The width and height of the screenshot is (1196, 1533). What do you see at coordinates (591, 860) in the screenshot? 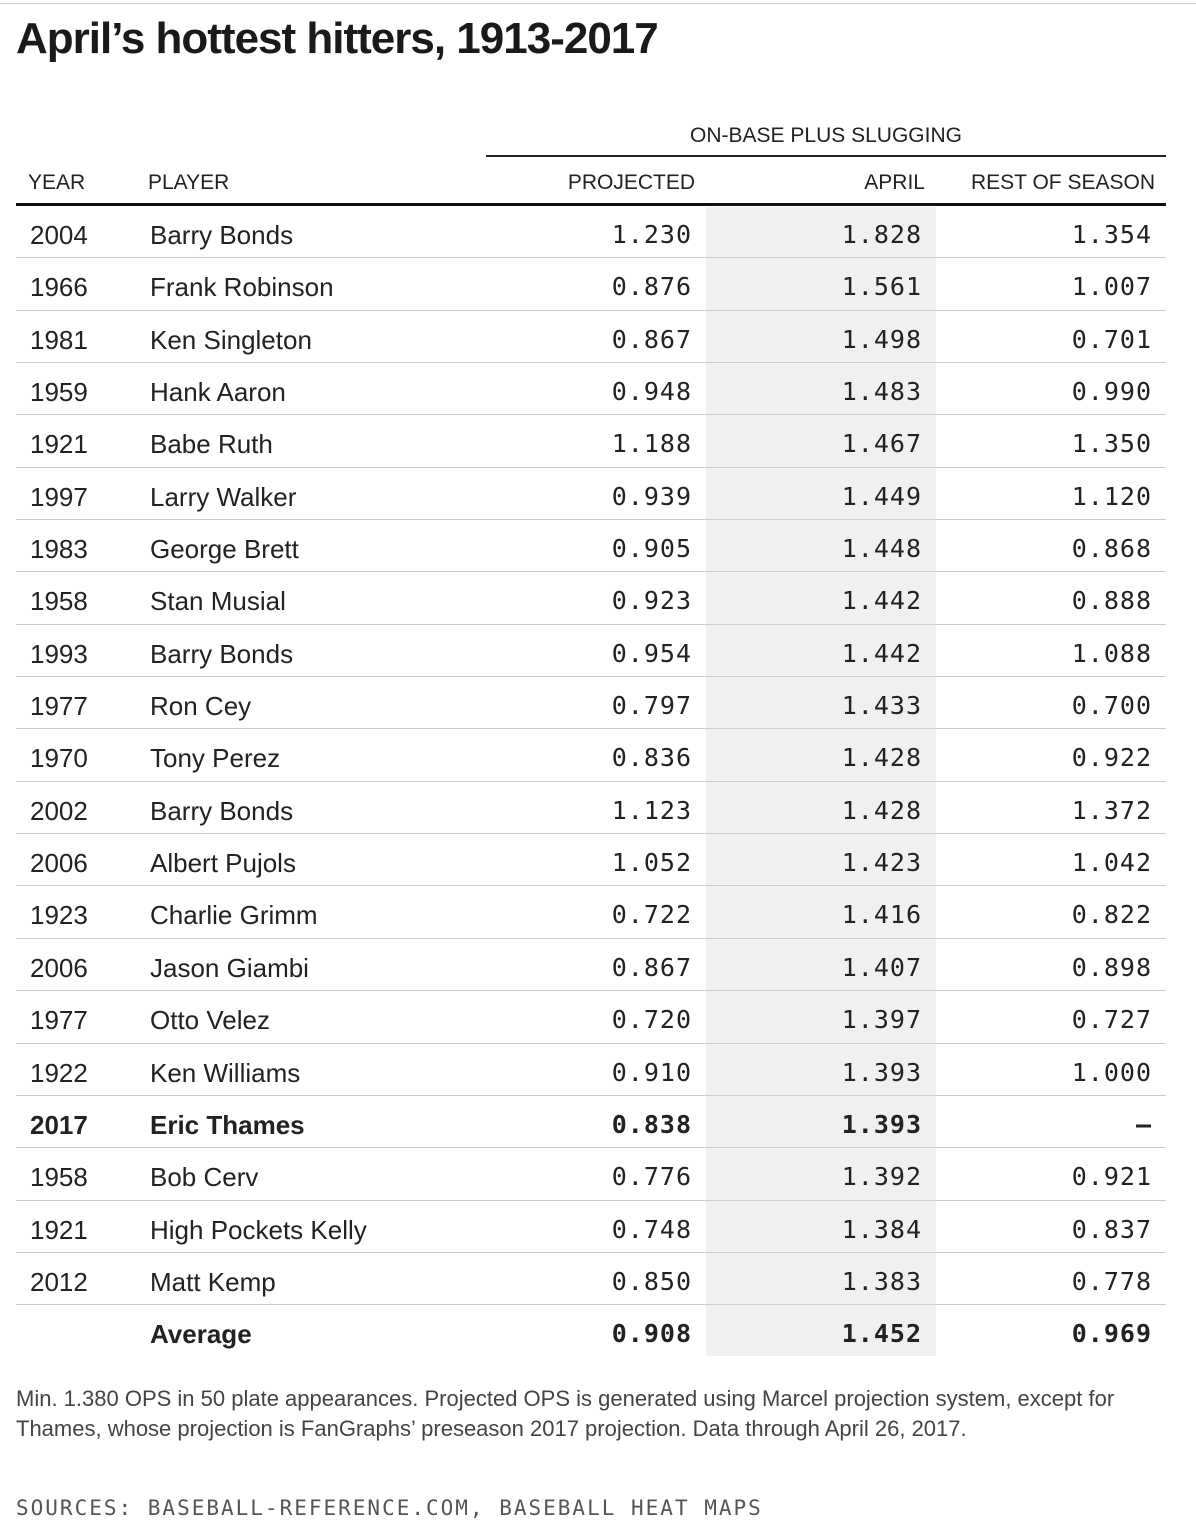
I see `table-row: 2006 Albert Pujols 1.052 1.423 1.042` at bounding box center [591, 860].